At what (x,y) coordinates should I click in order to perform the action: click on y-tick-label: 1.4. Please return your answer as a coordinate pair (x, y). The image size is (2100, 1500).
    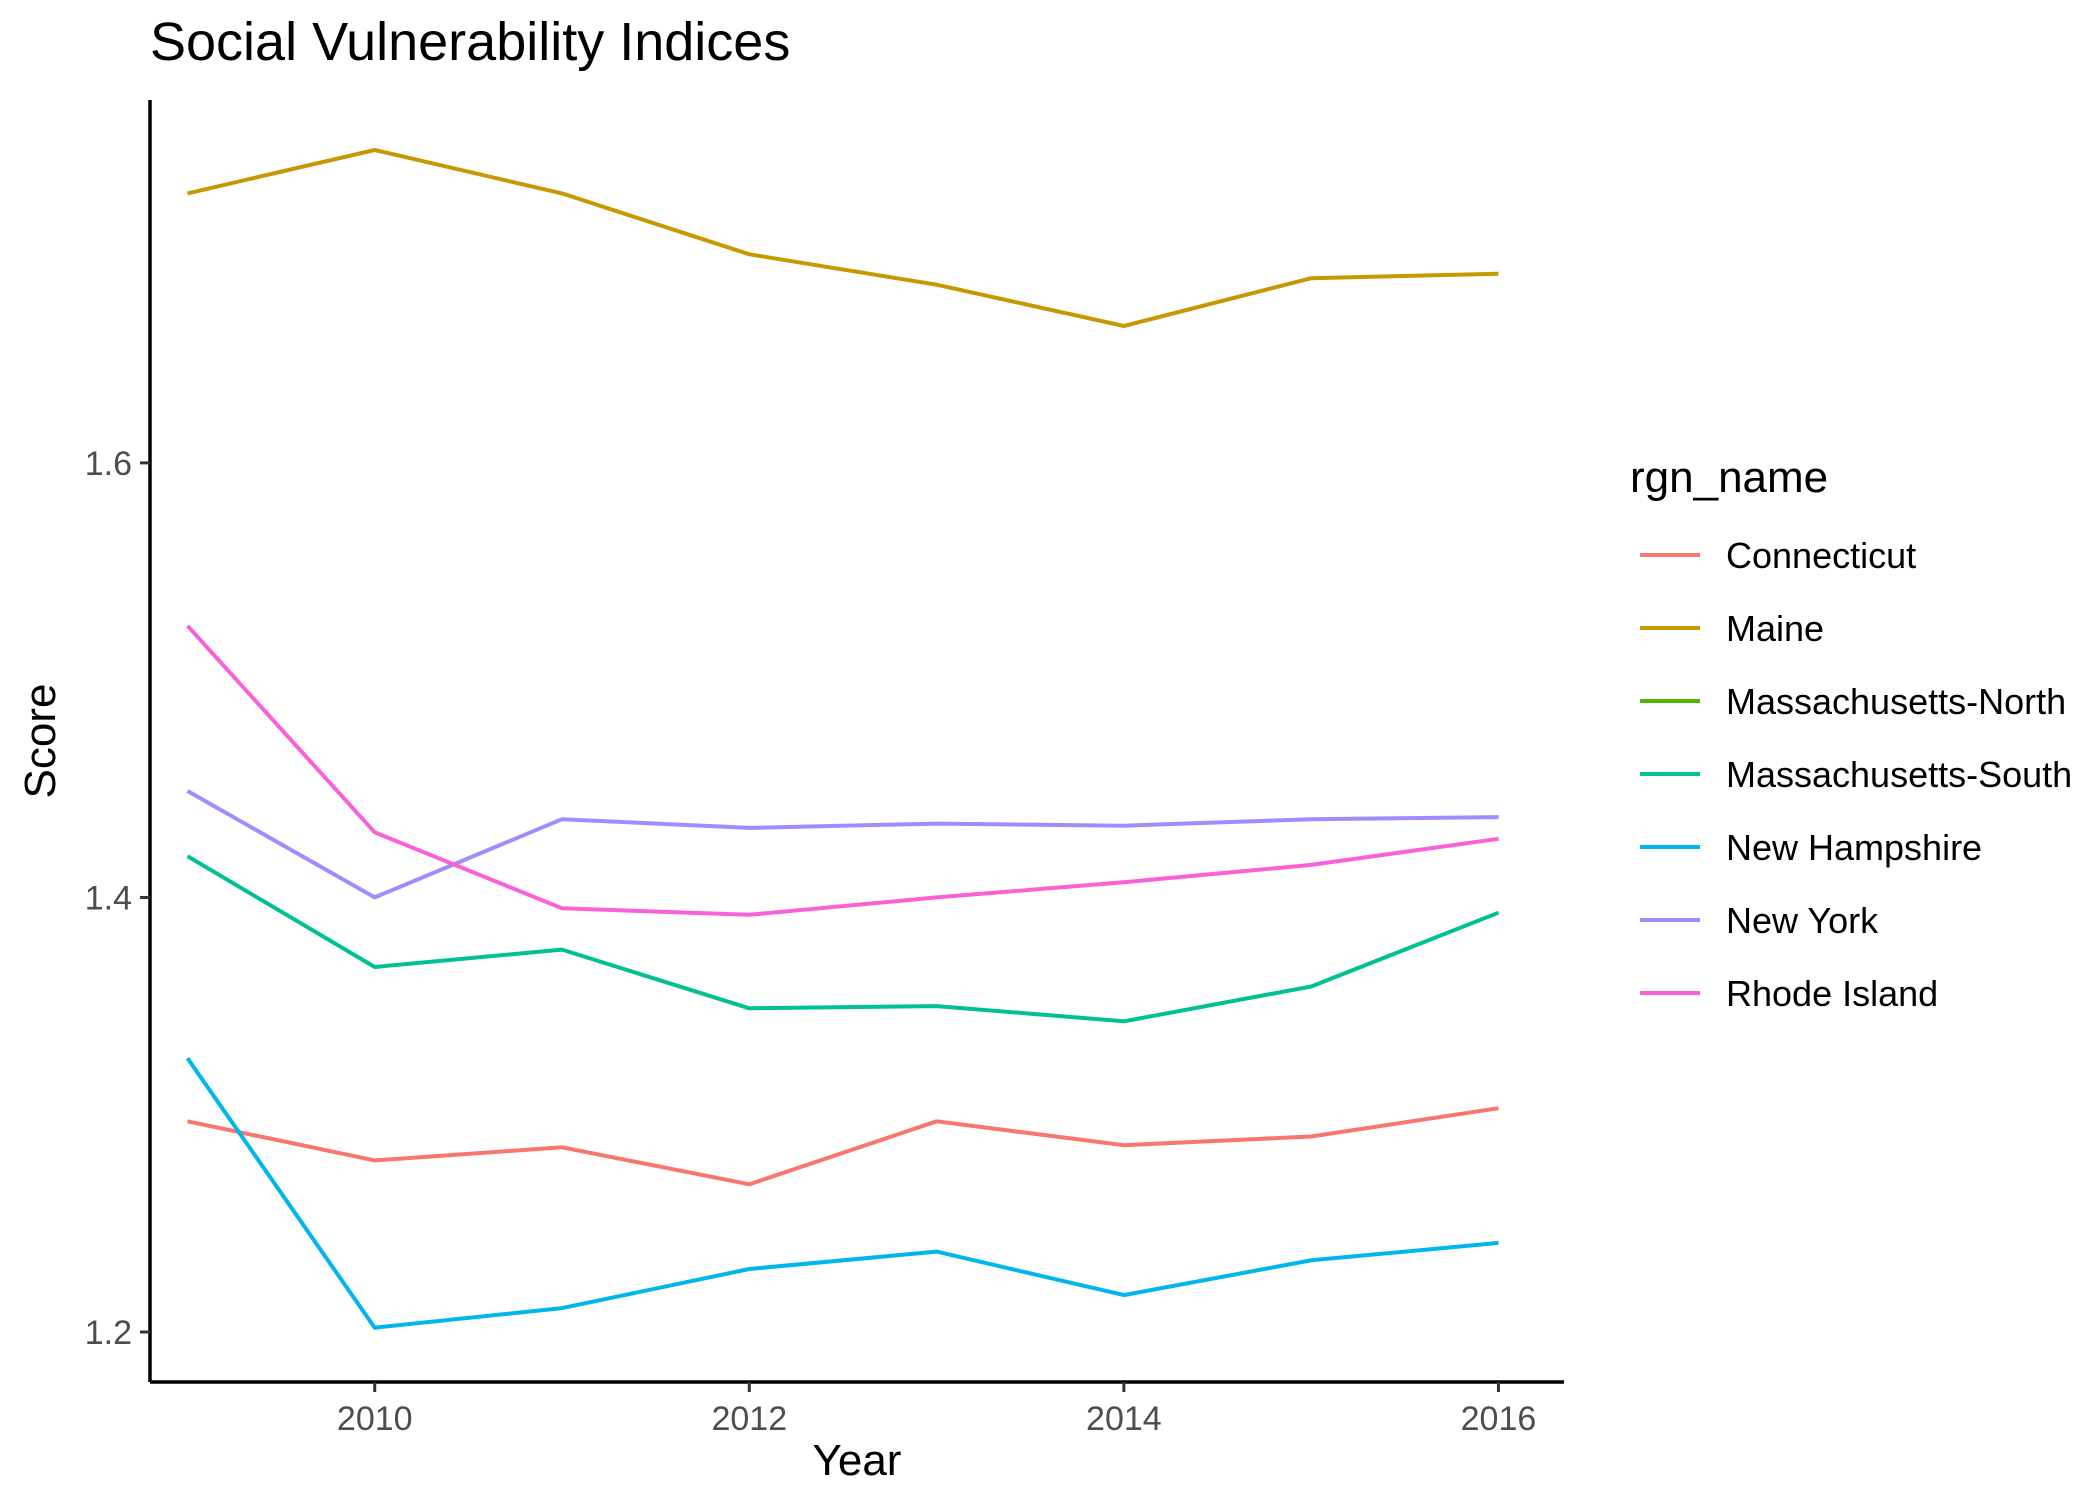
    Looking at the image, I should click on (108, 898).